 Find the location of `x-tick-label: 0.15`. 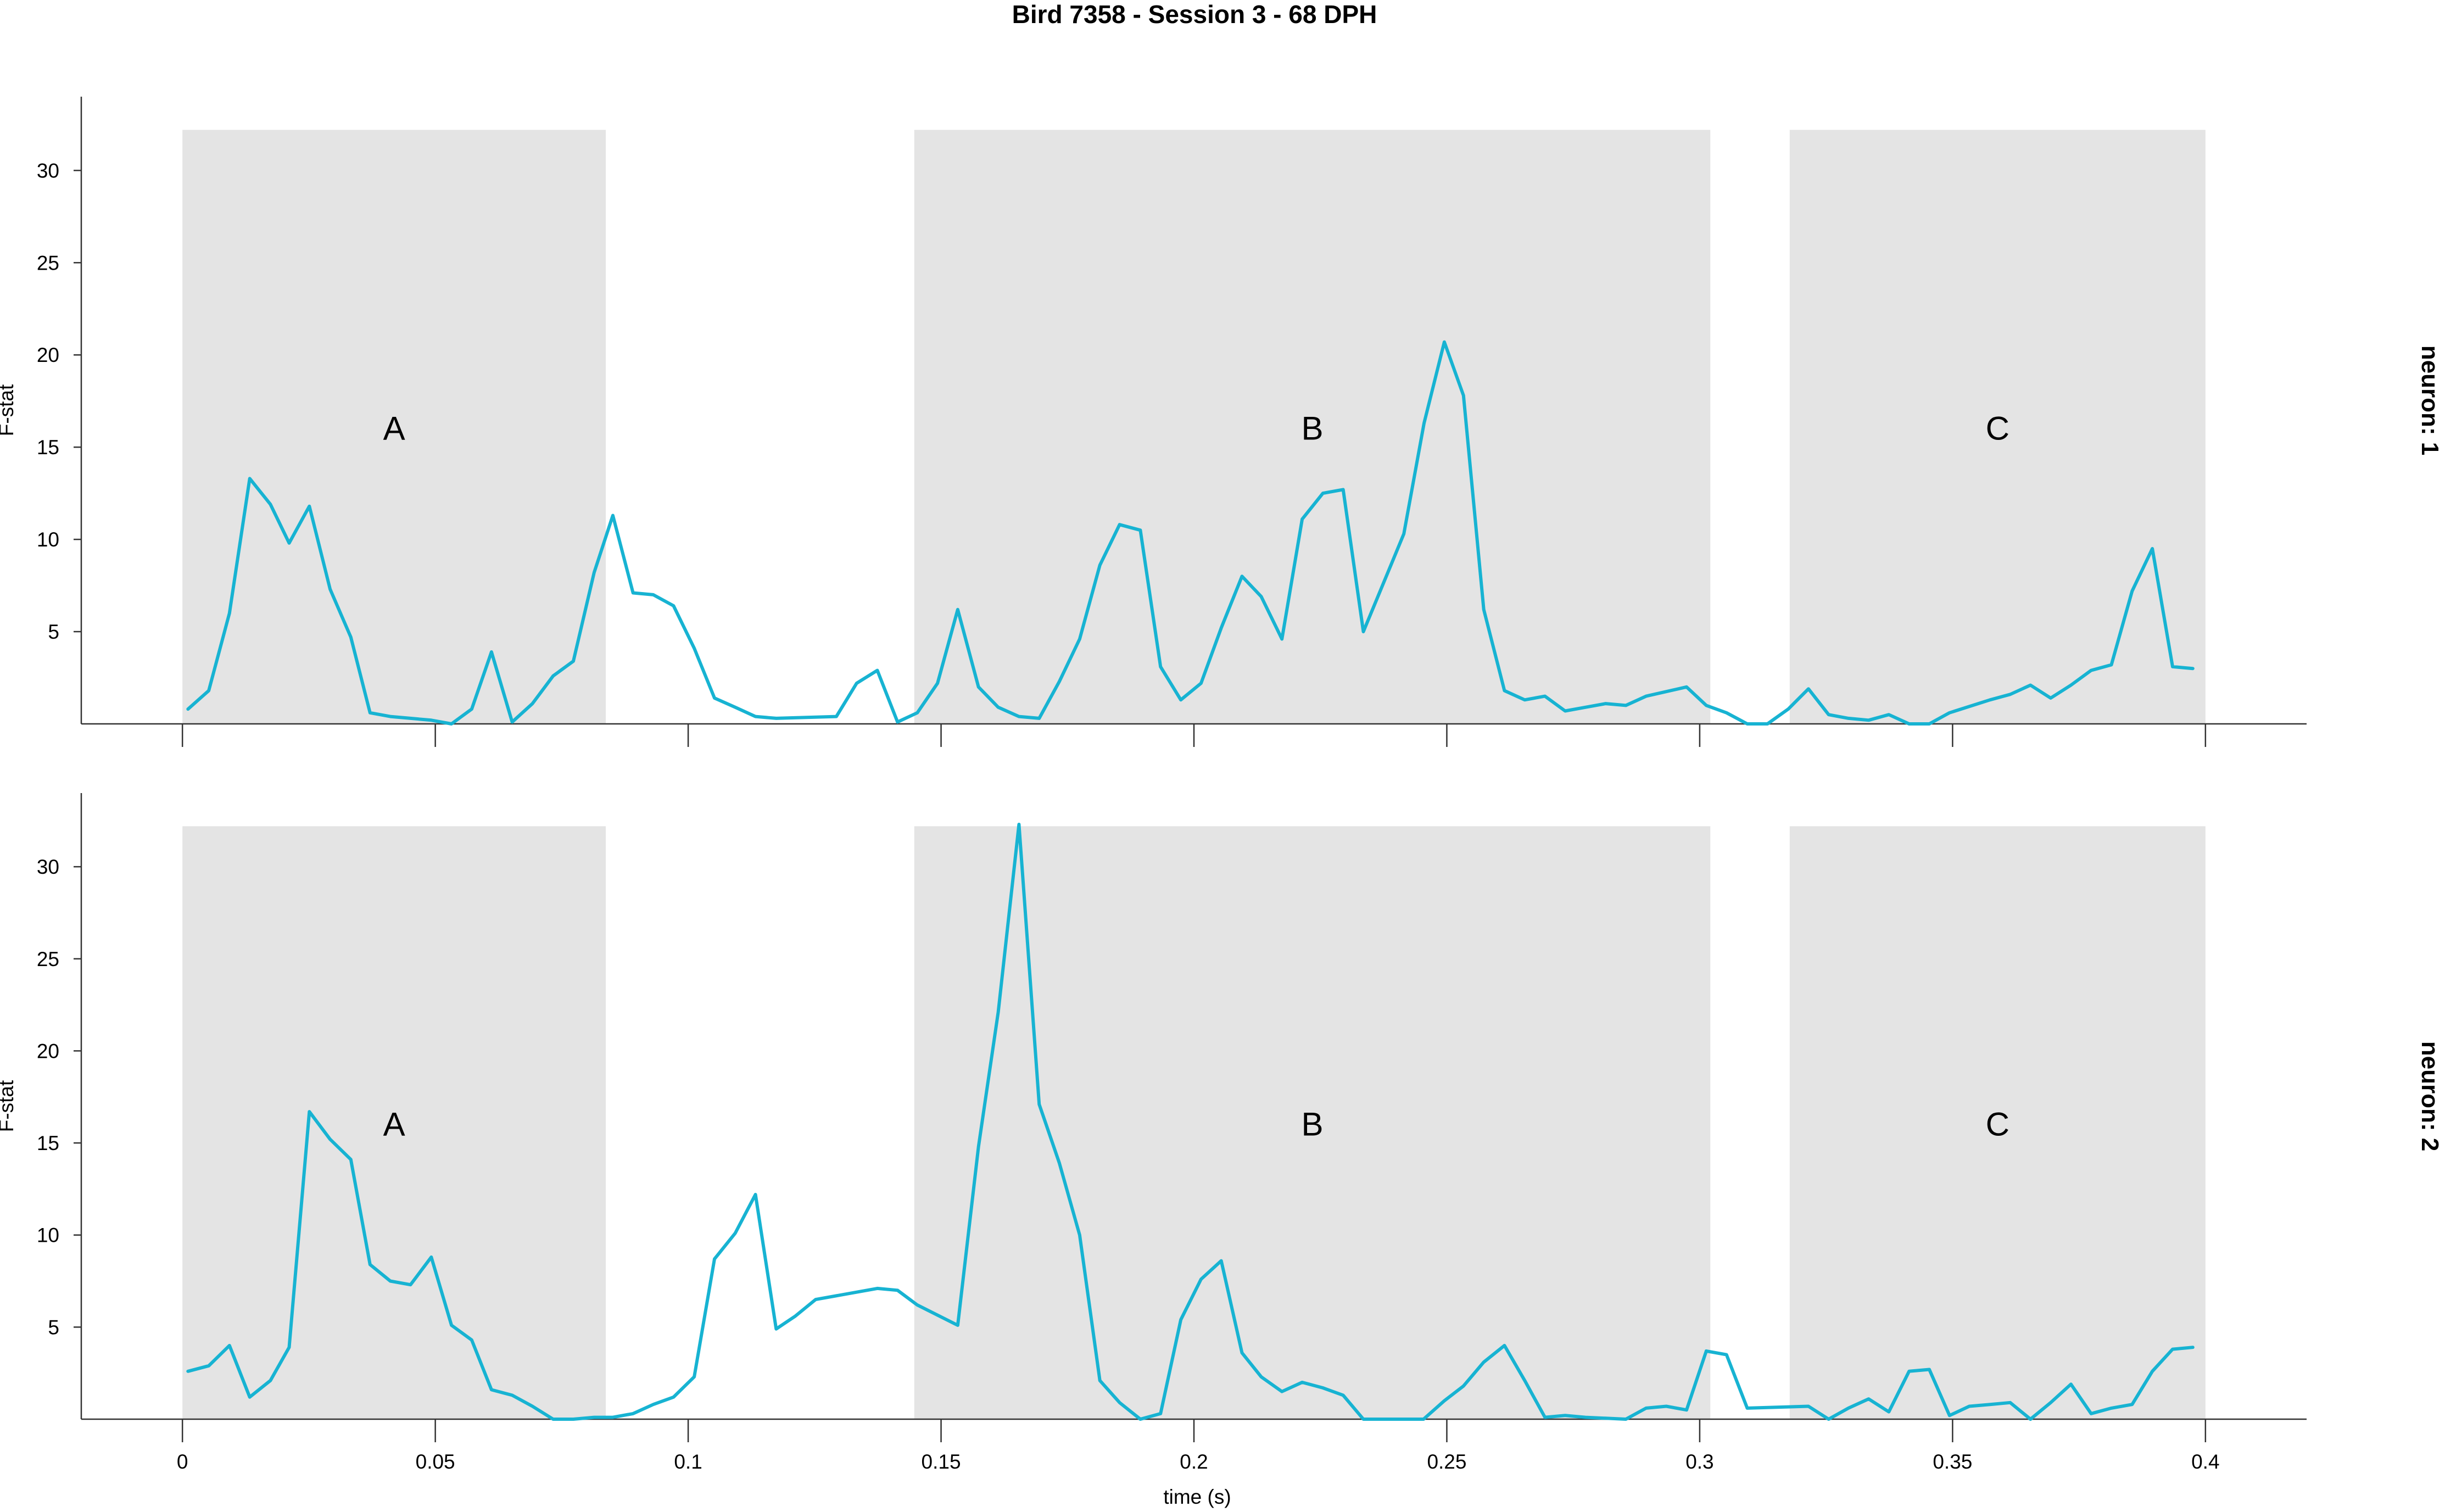

x-tick-label: 0.15 is located at coordinates (941, 1461).